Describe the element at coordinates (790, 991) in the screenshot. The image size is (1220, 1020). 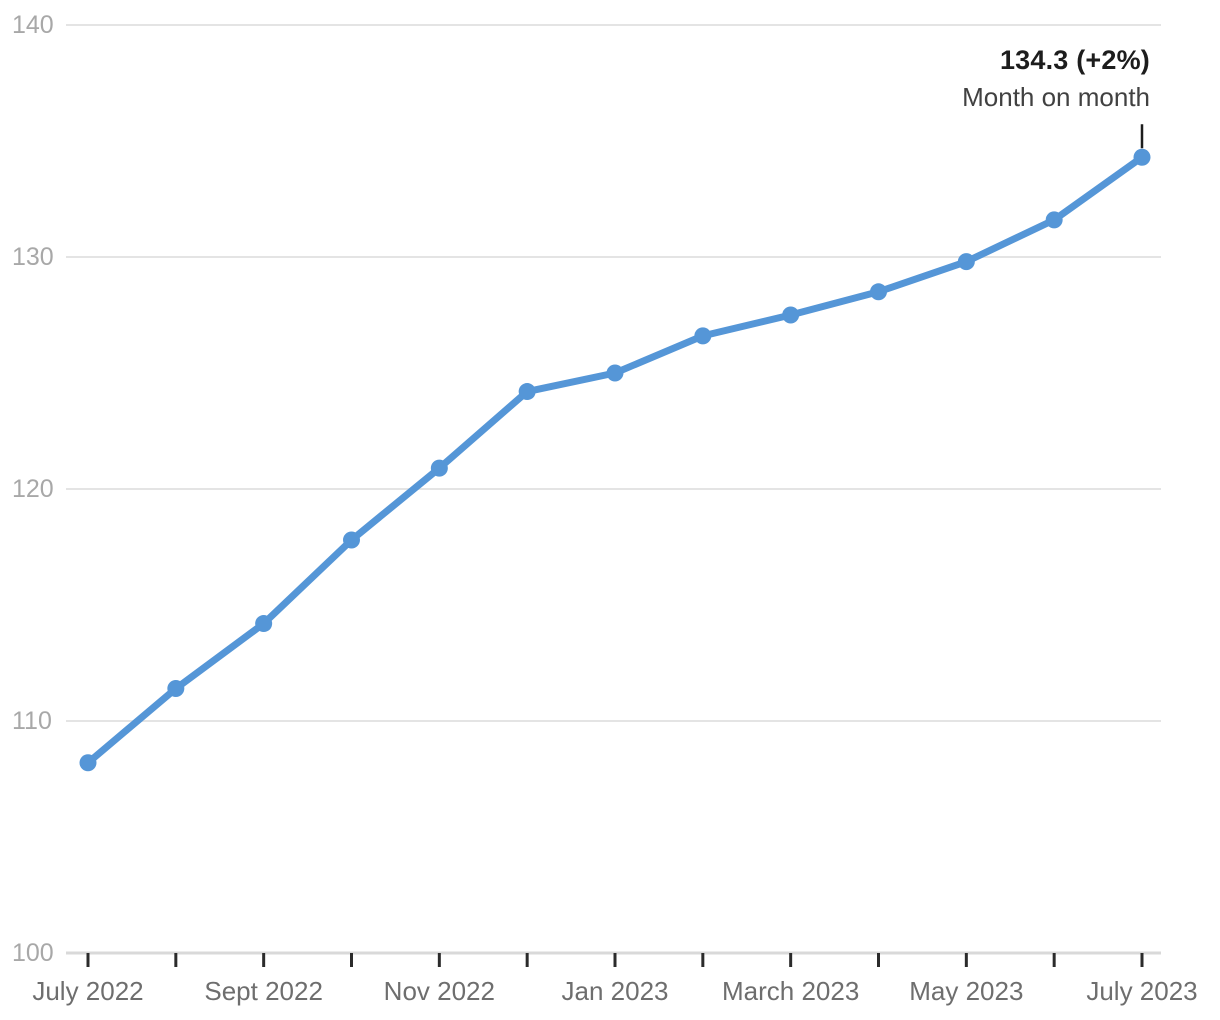
I see `x-axis-label: March 2023` at that location.